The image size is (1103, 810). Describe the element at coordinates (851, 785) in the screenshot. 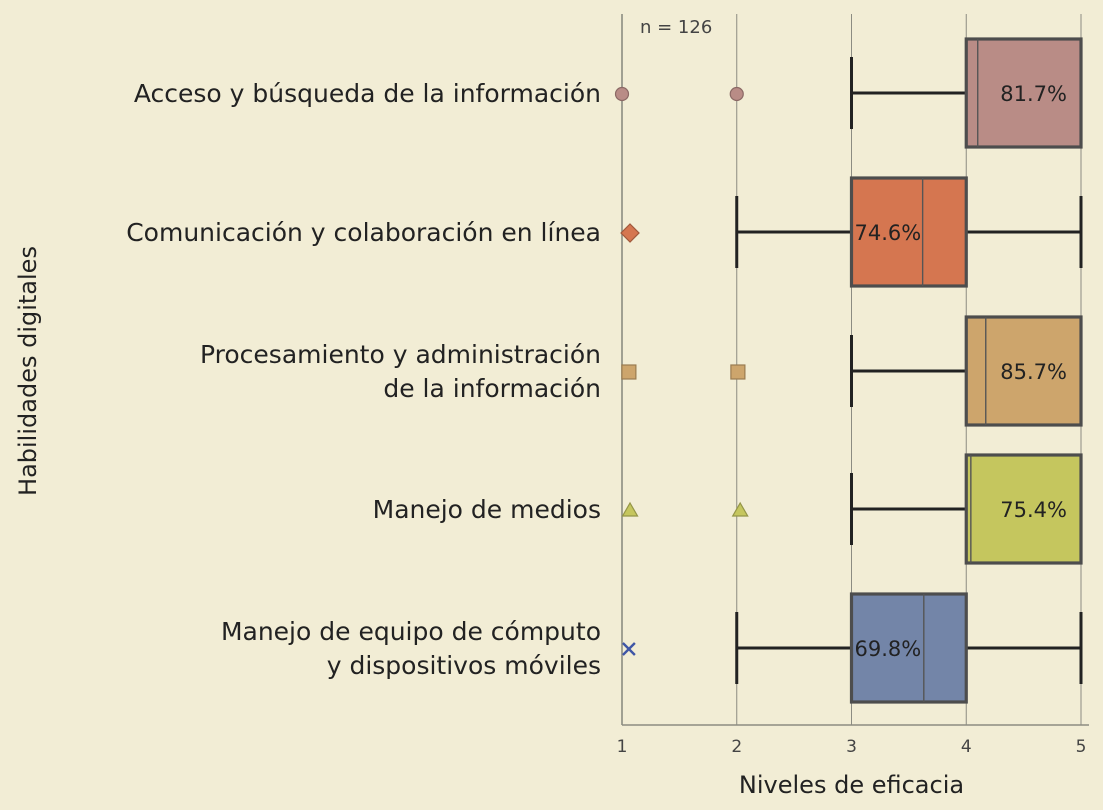

I see `x-axis-title: Niveles de eficacia` at that location.